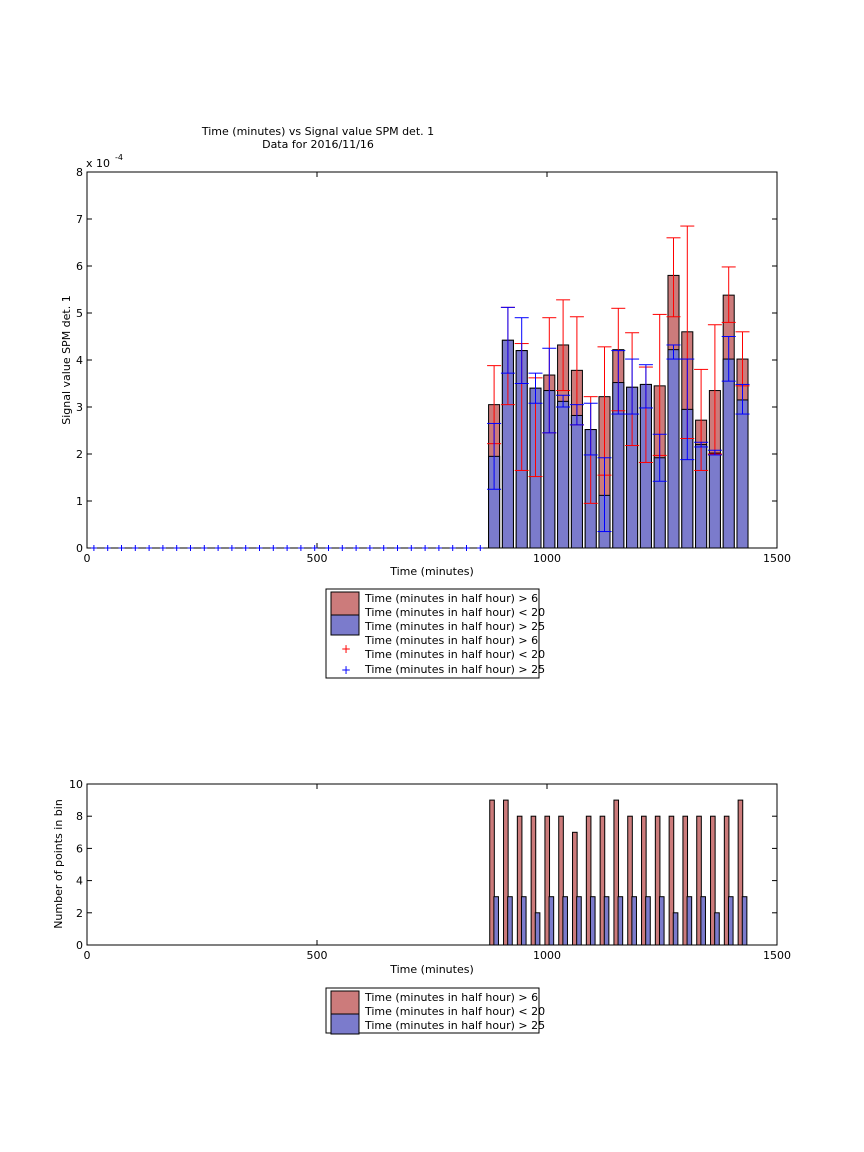 Image resolution: width=864 pixels, height=1152 pixels. What do you see at coordinates (79, 313) in the screenshot?
I see `chart-0-ytick-label: 5` at bounding box center [79, 313].